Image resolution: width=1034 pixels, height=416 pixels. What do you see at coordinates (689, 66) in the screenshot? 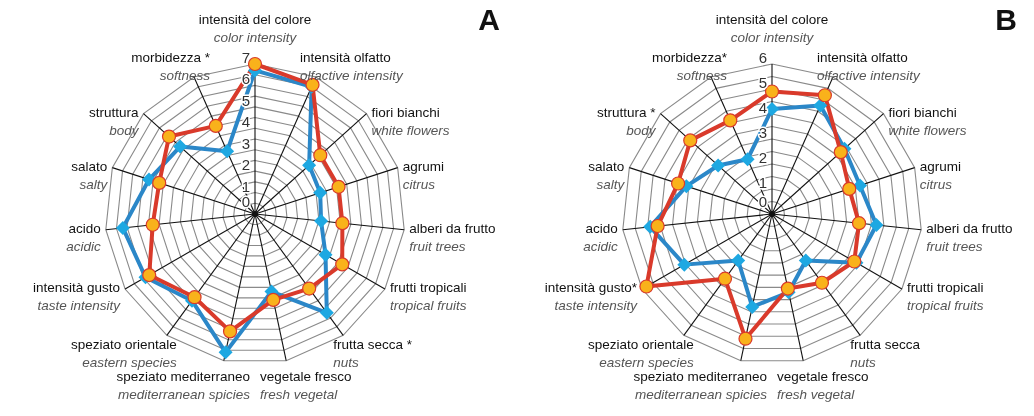
I see `spoke-label: morbidezza* softness` at bounding box center [689, 66].